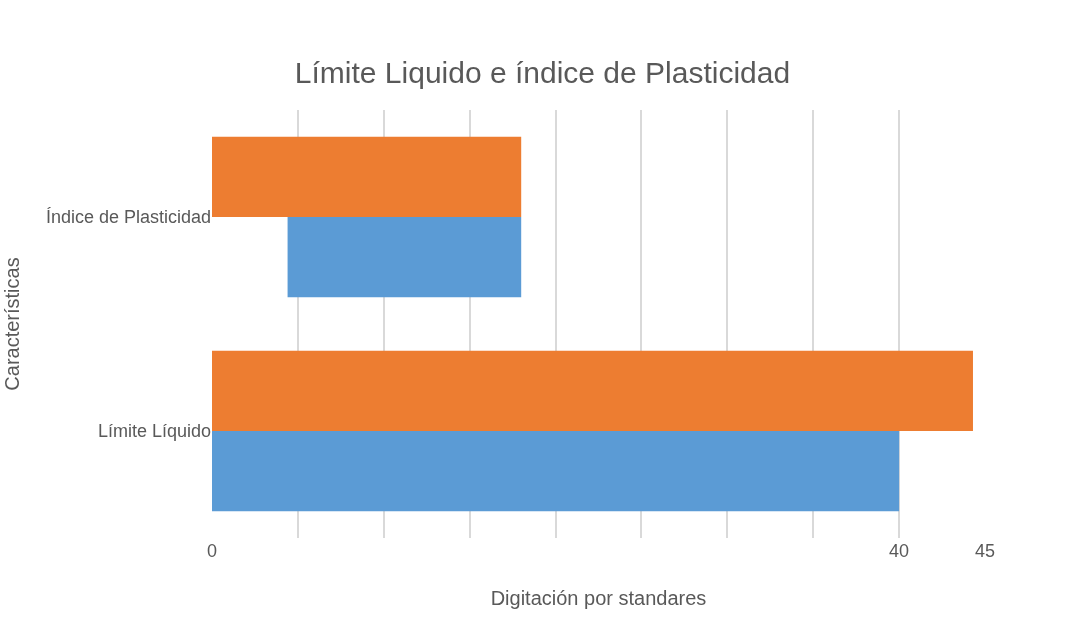 Image resolution: width=1085 pixels, height=617 pixels. What do you see at coordinates (985, 551) in the screenshot?
I see `x-tick-label: 45` at bounding box center [985, 551].